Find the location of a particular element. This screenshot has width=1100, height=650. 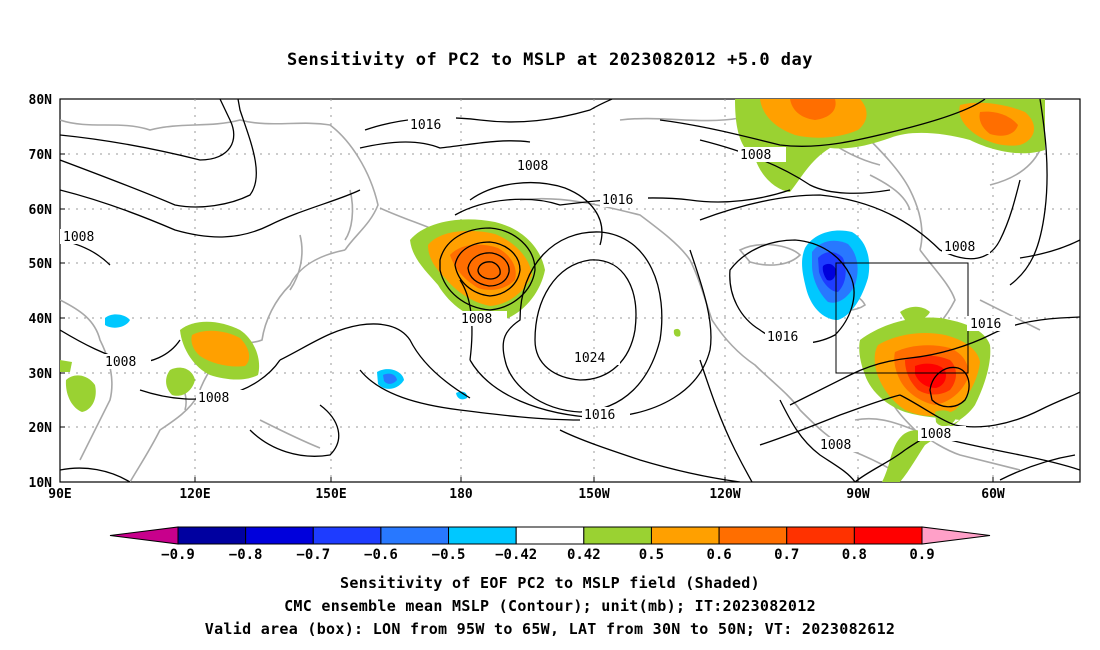

colorbar-level-label: −0.8 is located at coordinates (246, 555).